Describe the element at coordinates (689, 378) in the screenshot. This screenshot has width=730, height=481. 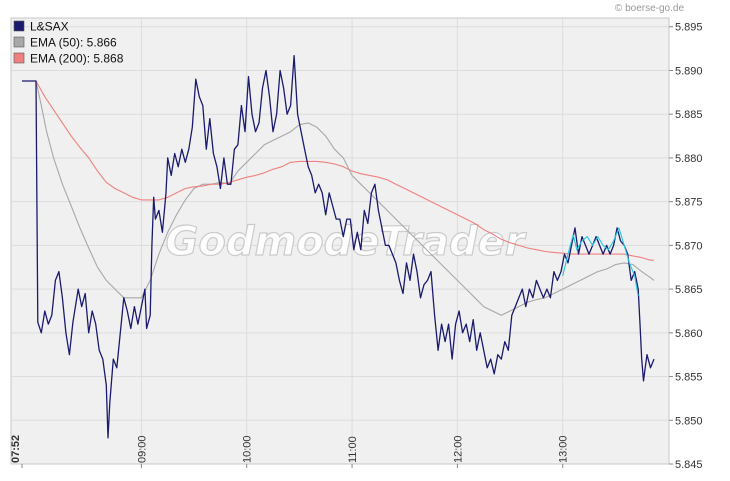
I see `y-tick-label: 5.855` at that location.